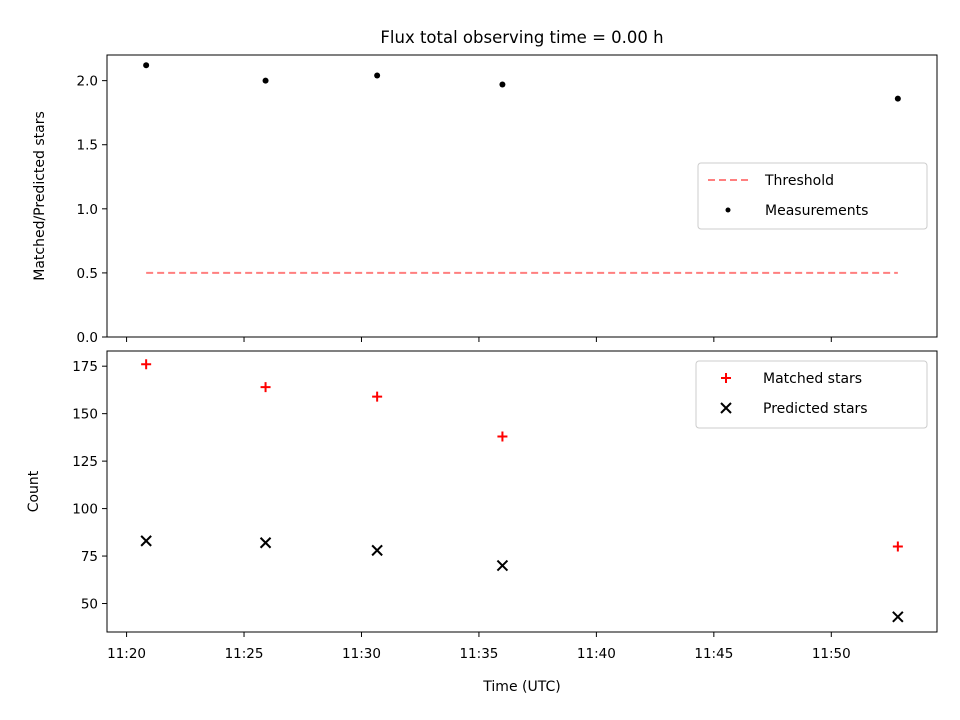 This screenshot has width=960, height=720. I want to click on y-tick-label: 1.0, so click(87, 210).